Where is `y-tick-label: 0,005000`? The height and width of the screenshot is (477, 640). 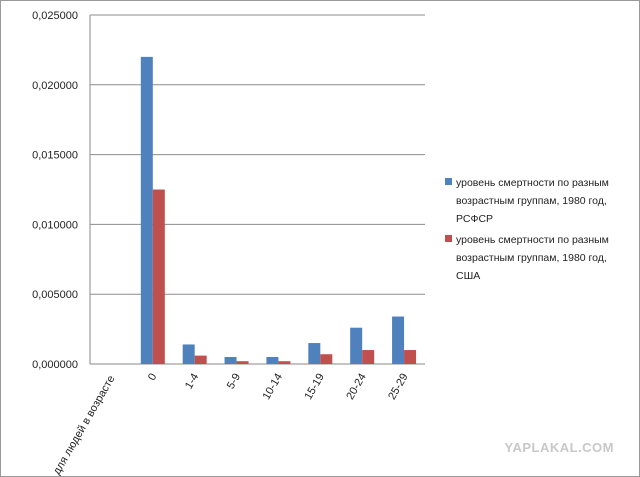 y-tick-label: 0,005000 is located at coordinates (55, 295).